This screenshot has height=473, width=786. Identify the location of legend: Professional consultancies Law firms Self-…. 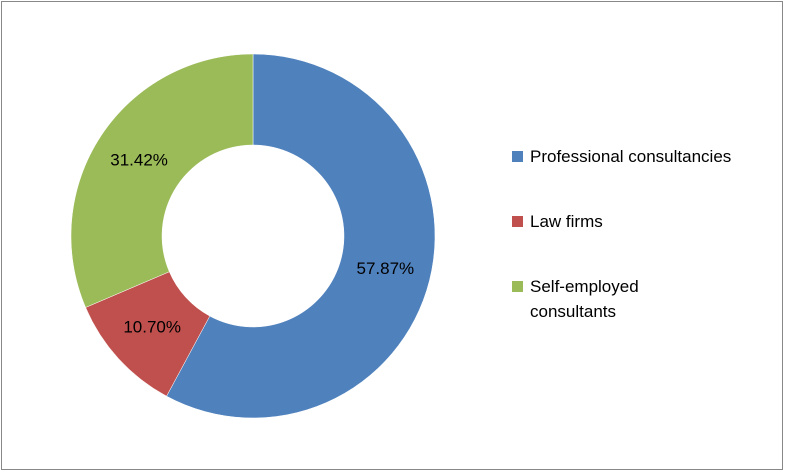
(637, 254).